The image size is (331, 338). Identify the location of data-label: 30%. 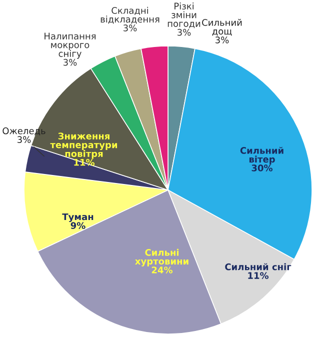
(262, 168).